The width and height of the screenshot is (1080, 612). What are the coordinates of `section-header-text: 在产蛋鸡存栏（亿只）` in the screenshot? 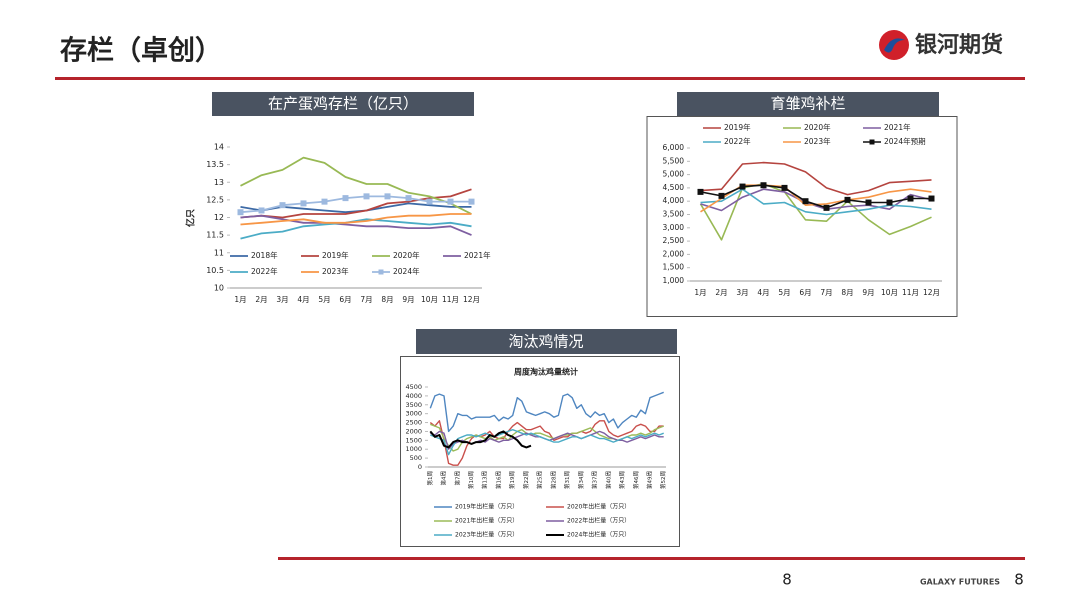 It's located at (343, 104).